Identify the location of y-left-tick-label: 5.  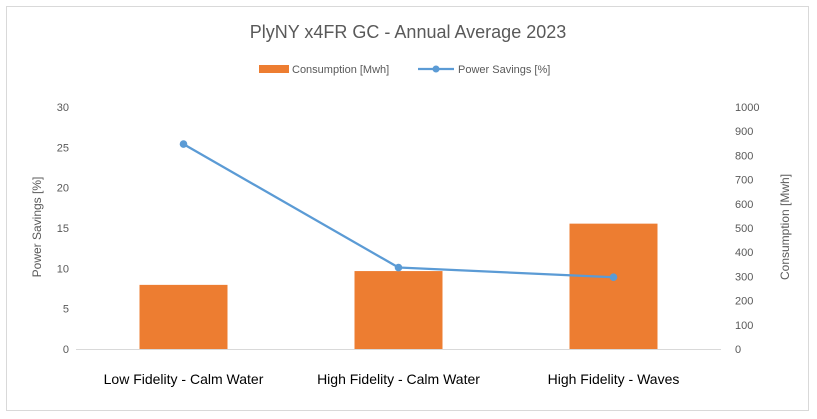
(66, 310).